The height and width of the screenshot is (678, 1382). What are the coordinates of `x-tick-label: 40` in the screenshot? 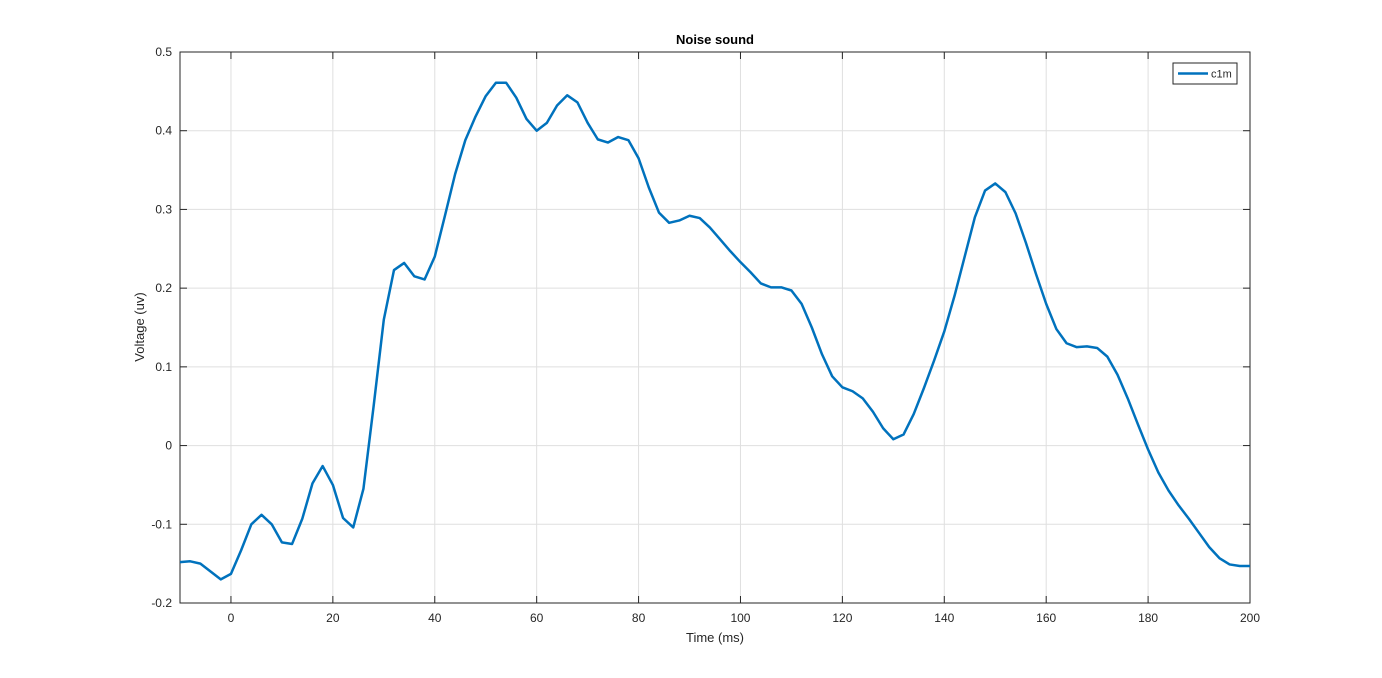 It's located at (435, 618).